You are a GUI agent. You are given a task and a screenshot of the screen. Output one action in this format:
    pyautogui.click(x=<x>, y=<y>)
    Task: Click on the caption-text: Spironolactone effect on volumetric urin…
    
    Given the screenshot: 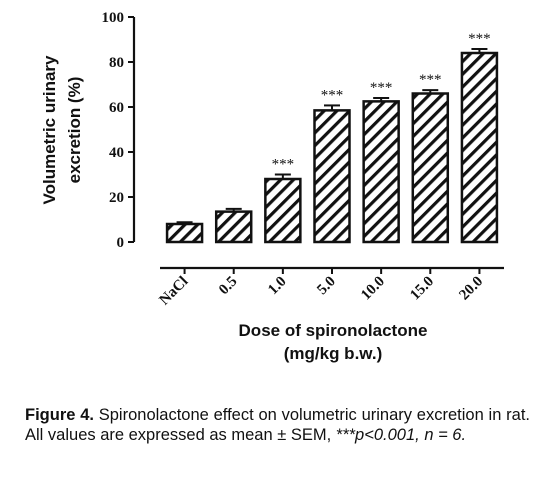 What is the action you would take?
    pyautogui.click(x=277, y=425)
    